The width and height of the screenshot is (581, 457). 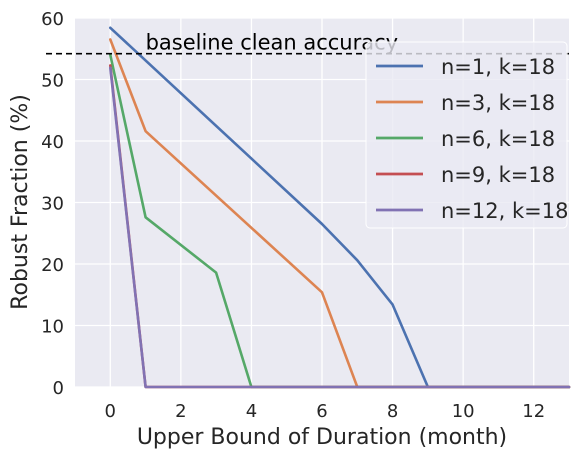 I want to click on y-tick-labels: 0 10 20 30 40 50 60, so click(x=52, y=204).